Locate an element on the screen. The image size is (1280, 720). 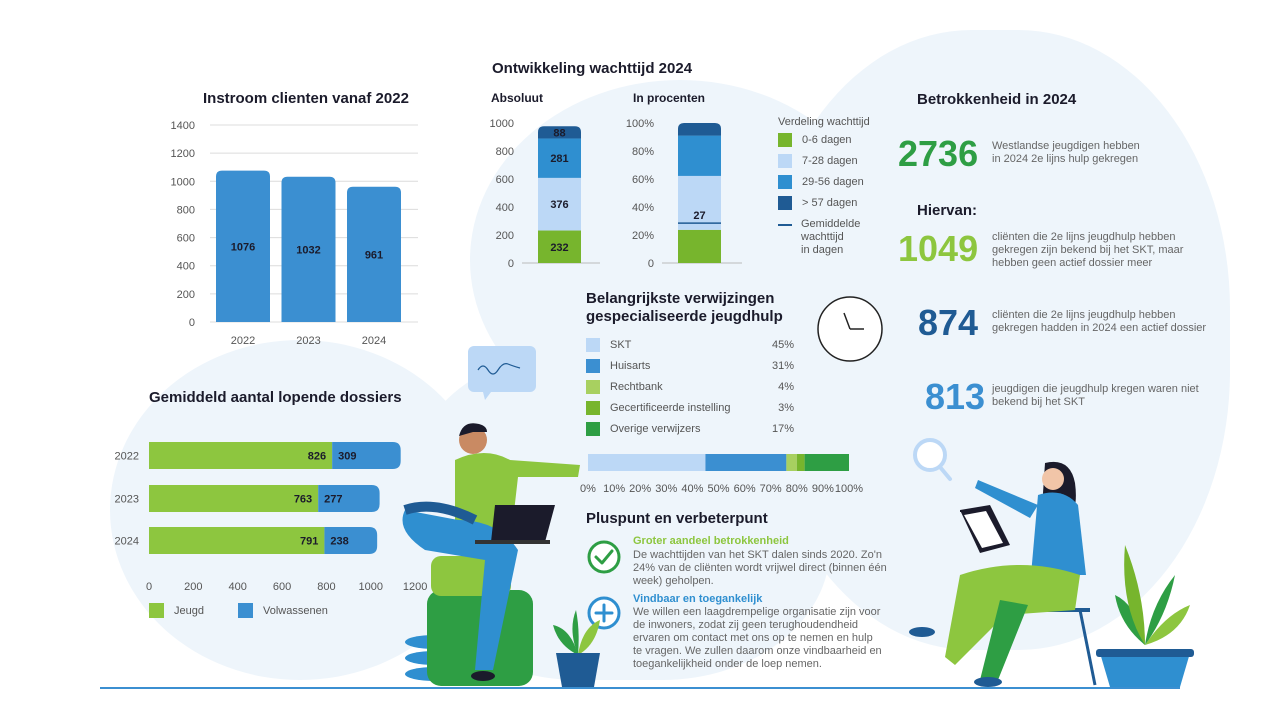
x-tick-label: 200 is located at coordinates (193, 587).